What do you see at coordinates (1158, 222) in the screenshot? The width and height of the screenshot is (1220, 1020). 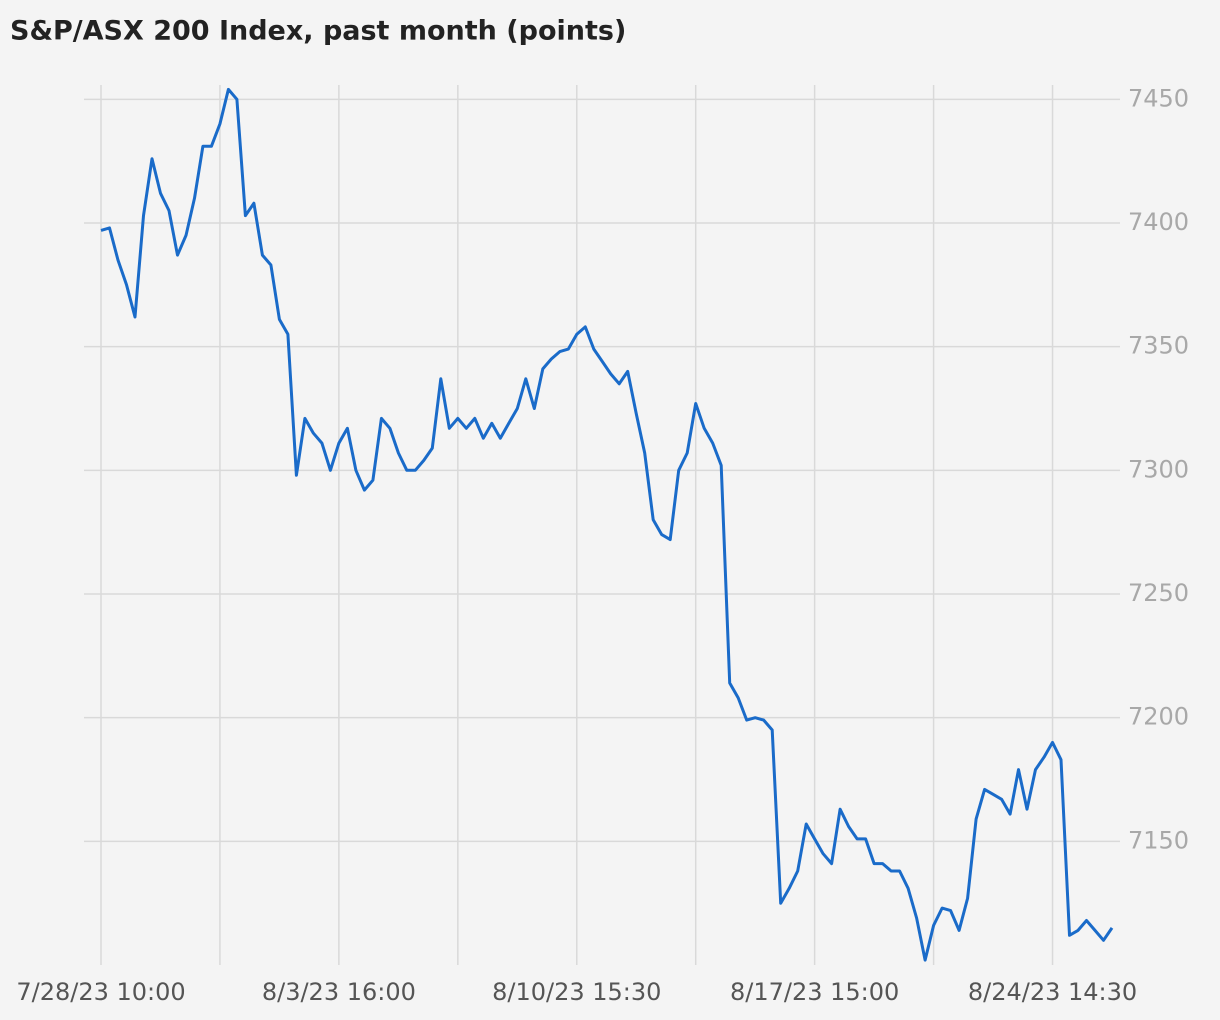 I see `y-tick-label: 7400` at bounding box center [1158, 222].